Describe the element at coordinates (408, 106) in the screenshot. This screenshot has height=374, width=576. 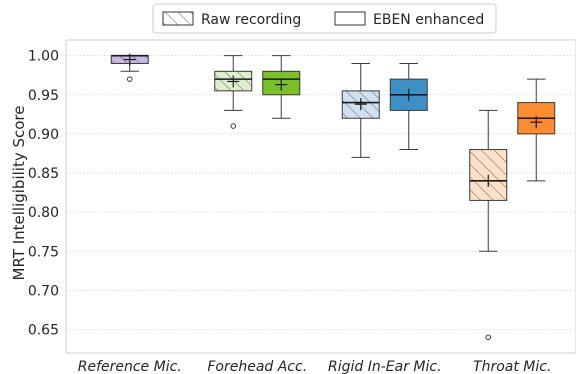
I see `box-rigid-in-ear-mic-eben` at that location.